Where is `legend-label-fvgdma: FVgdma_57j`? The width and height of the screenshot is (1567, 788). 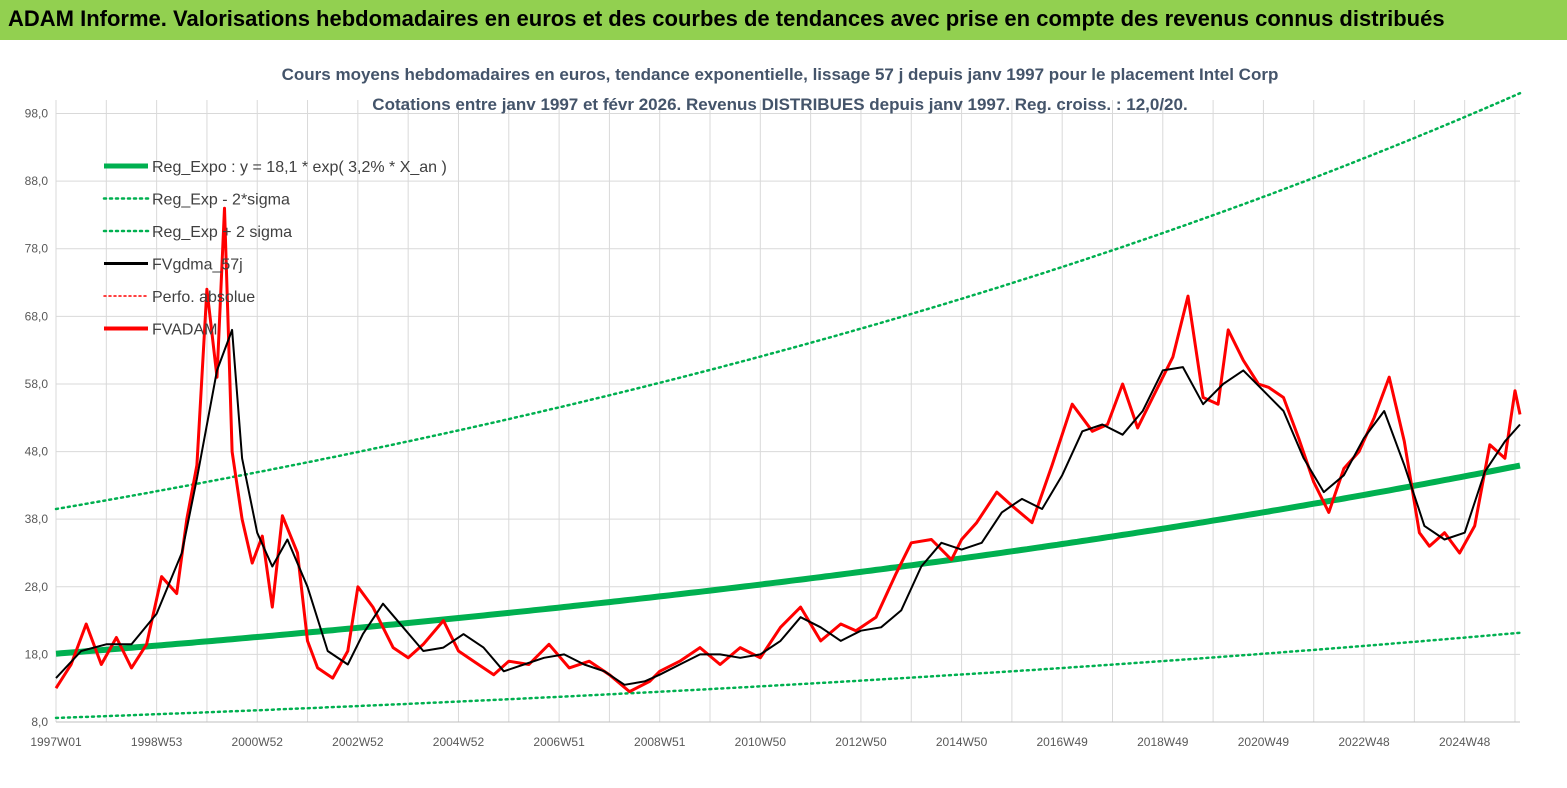
legend-label-fvgdma: FVgdma_57j is located at coordinates (197, 265).